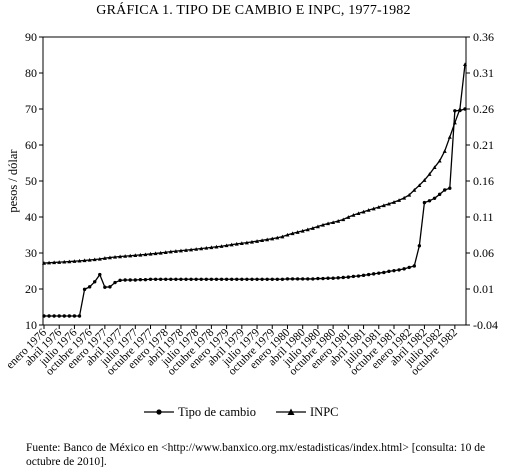  What do you see at coordinates (31, 109) in the screenshot?
I see `left-tick-label: 70` at bounding box center [31, 109].